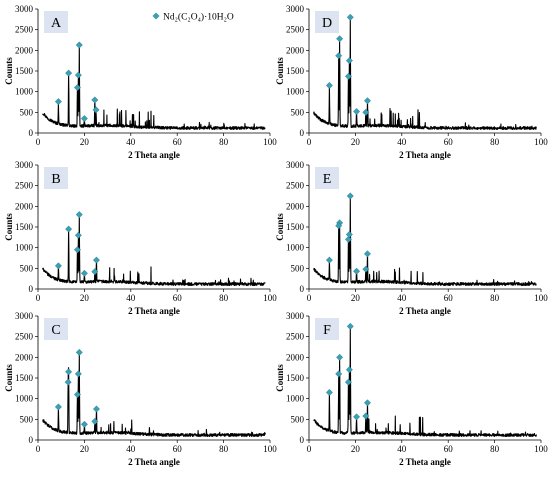  I want to click on panel-label: E, so click(327, 179).